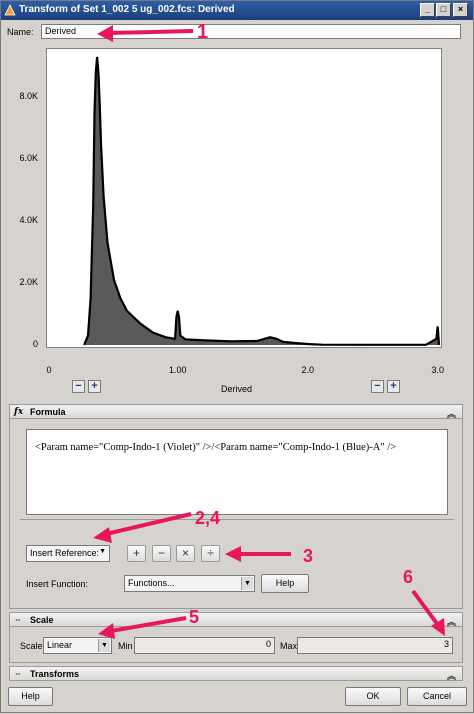 The height and width of the screenshot is (714, 474). I want to click on x-max-increase-button: +, so click(393, 386).